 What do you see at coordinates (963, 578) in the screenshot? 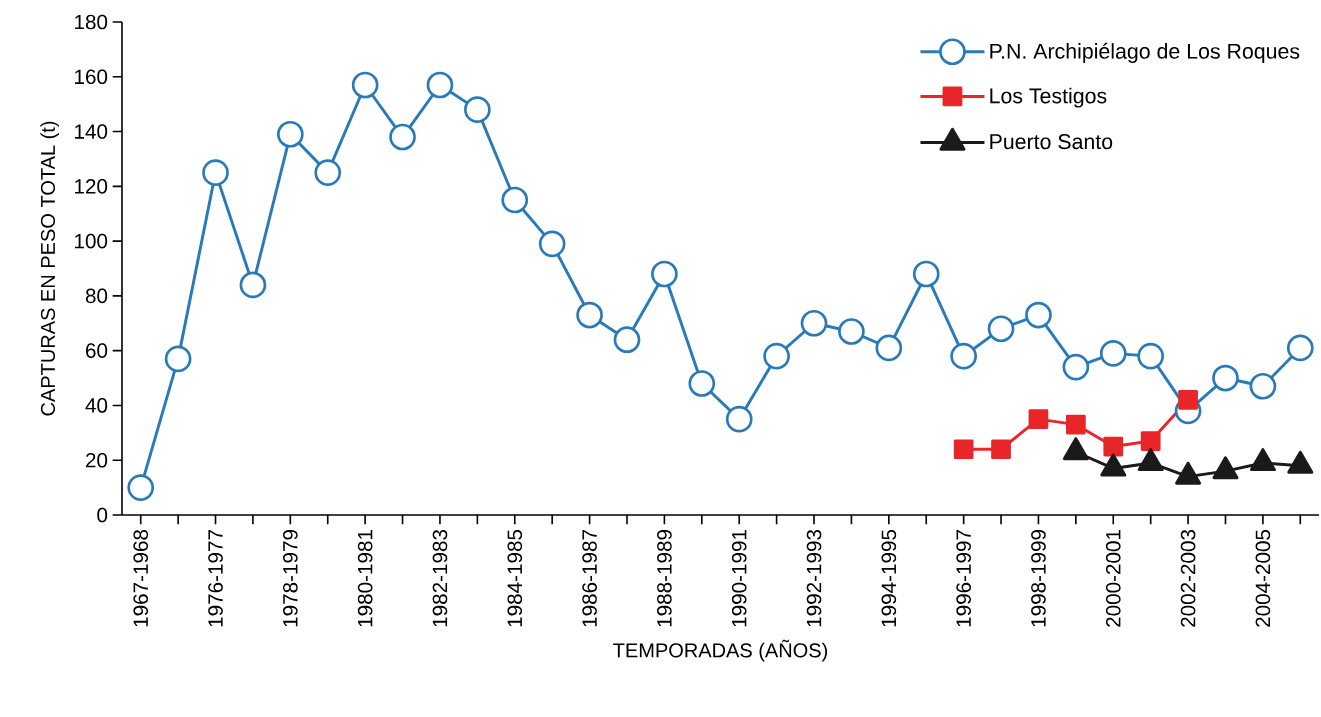
I see `x-tick-label: 1996-1997` at bounding box center [963, 578].